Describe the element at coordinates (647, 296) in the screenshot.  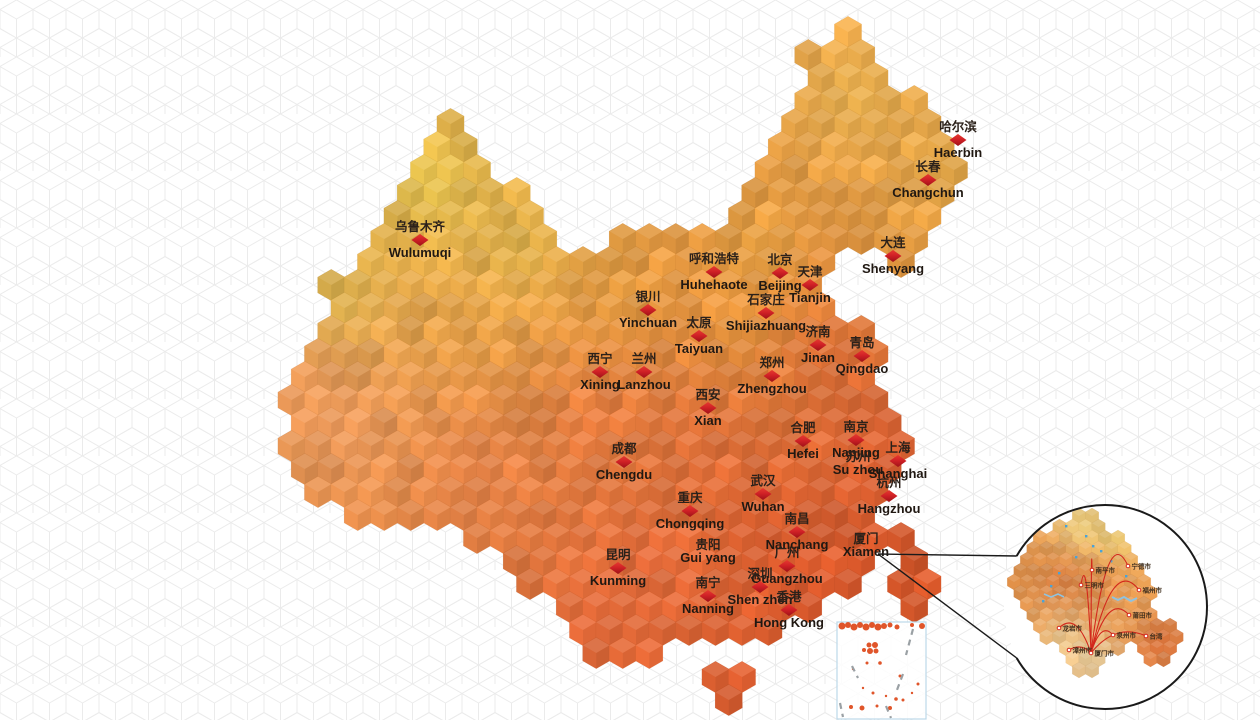
I see `city-label-zh: 银川` at that location.